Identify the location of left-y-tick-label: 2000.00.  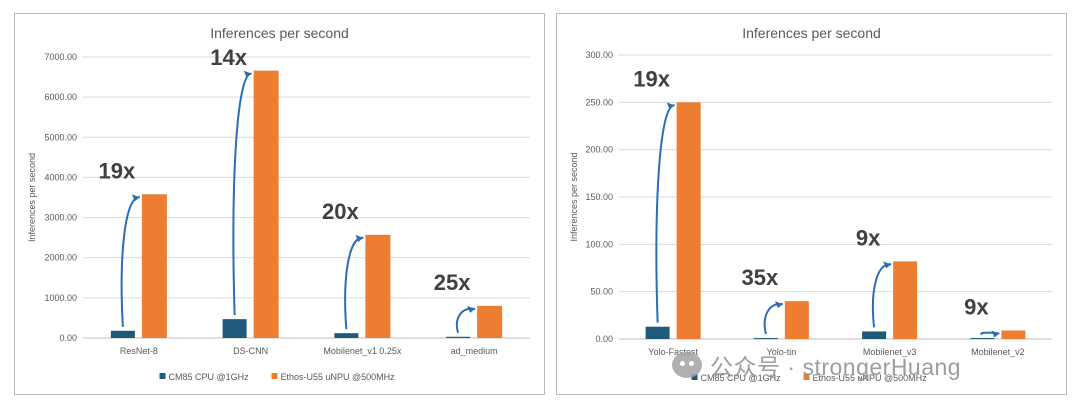
(60, 258).